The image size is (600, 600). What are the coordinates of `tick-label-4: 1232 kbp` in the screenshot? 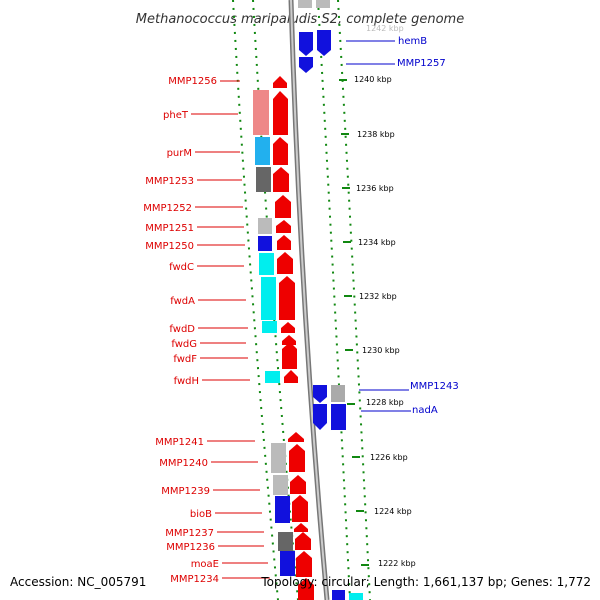 It's located at (378, 296).